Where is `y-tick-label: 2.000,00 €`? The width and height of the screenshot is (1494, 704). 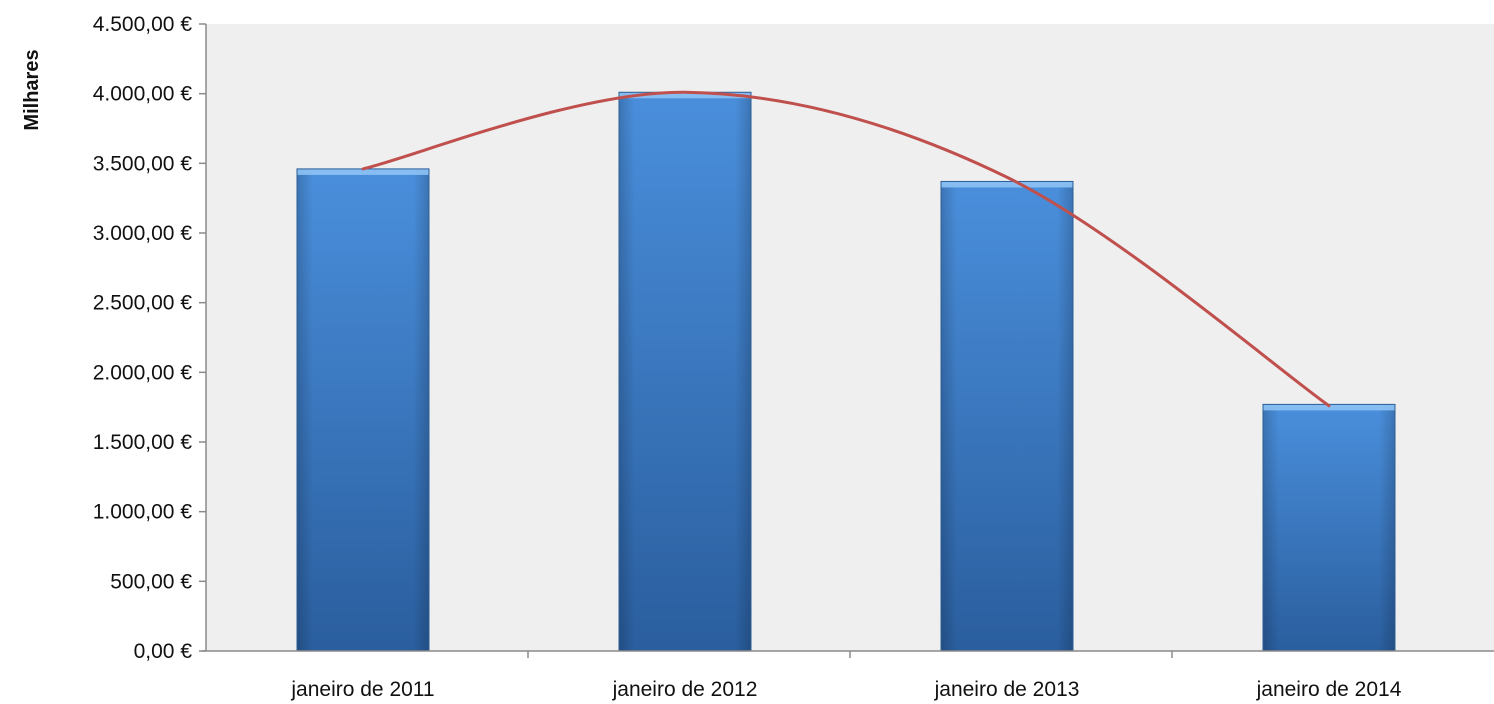 y-tick-label: 2.000,00 € is located at coordinates (143, 372).